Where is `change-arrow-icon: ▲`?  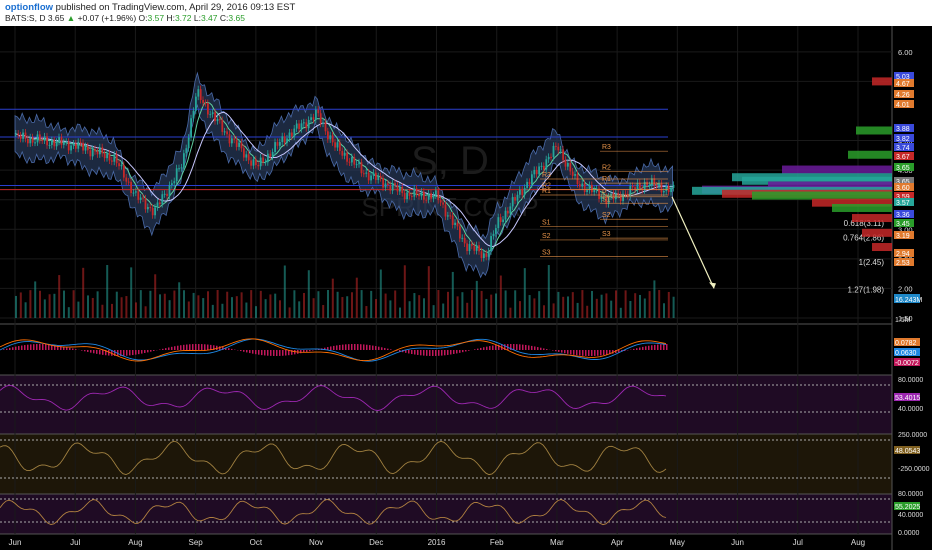 change-arrow-icon: ▲ is located at coordinates (71, 18).